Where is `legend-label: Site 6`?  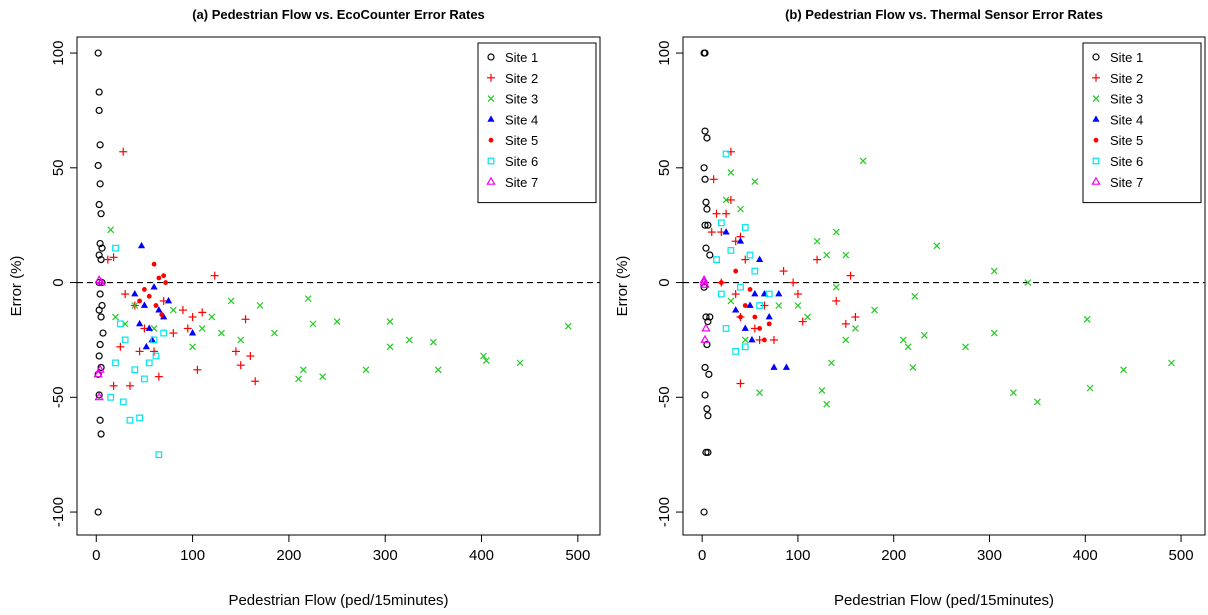
legend-label: Site 6 is located at coordinates (521, 161).